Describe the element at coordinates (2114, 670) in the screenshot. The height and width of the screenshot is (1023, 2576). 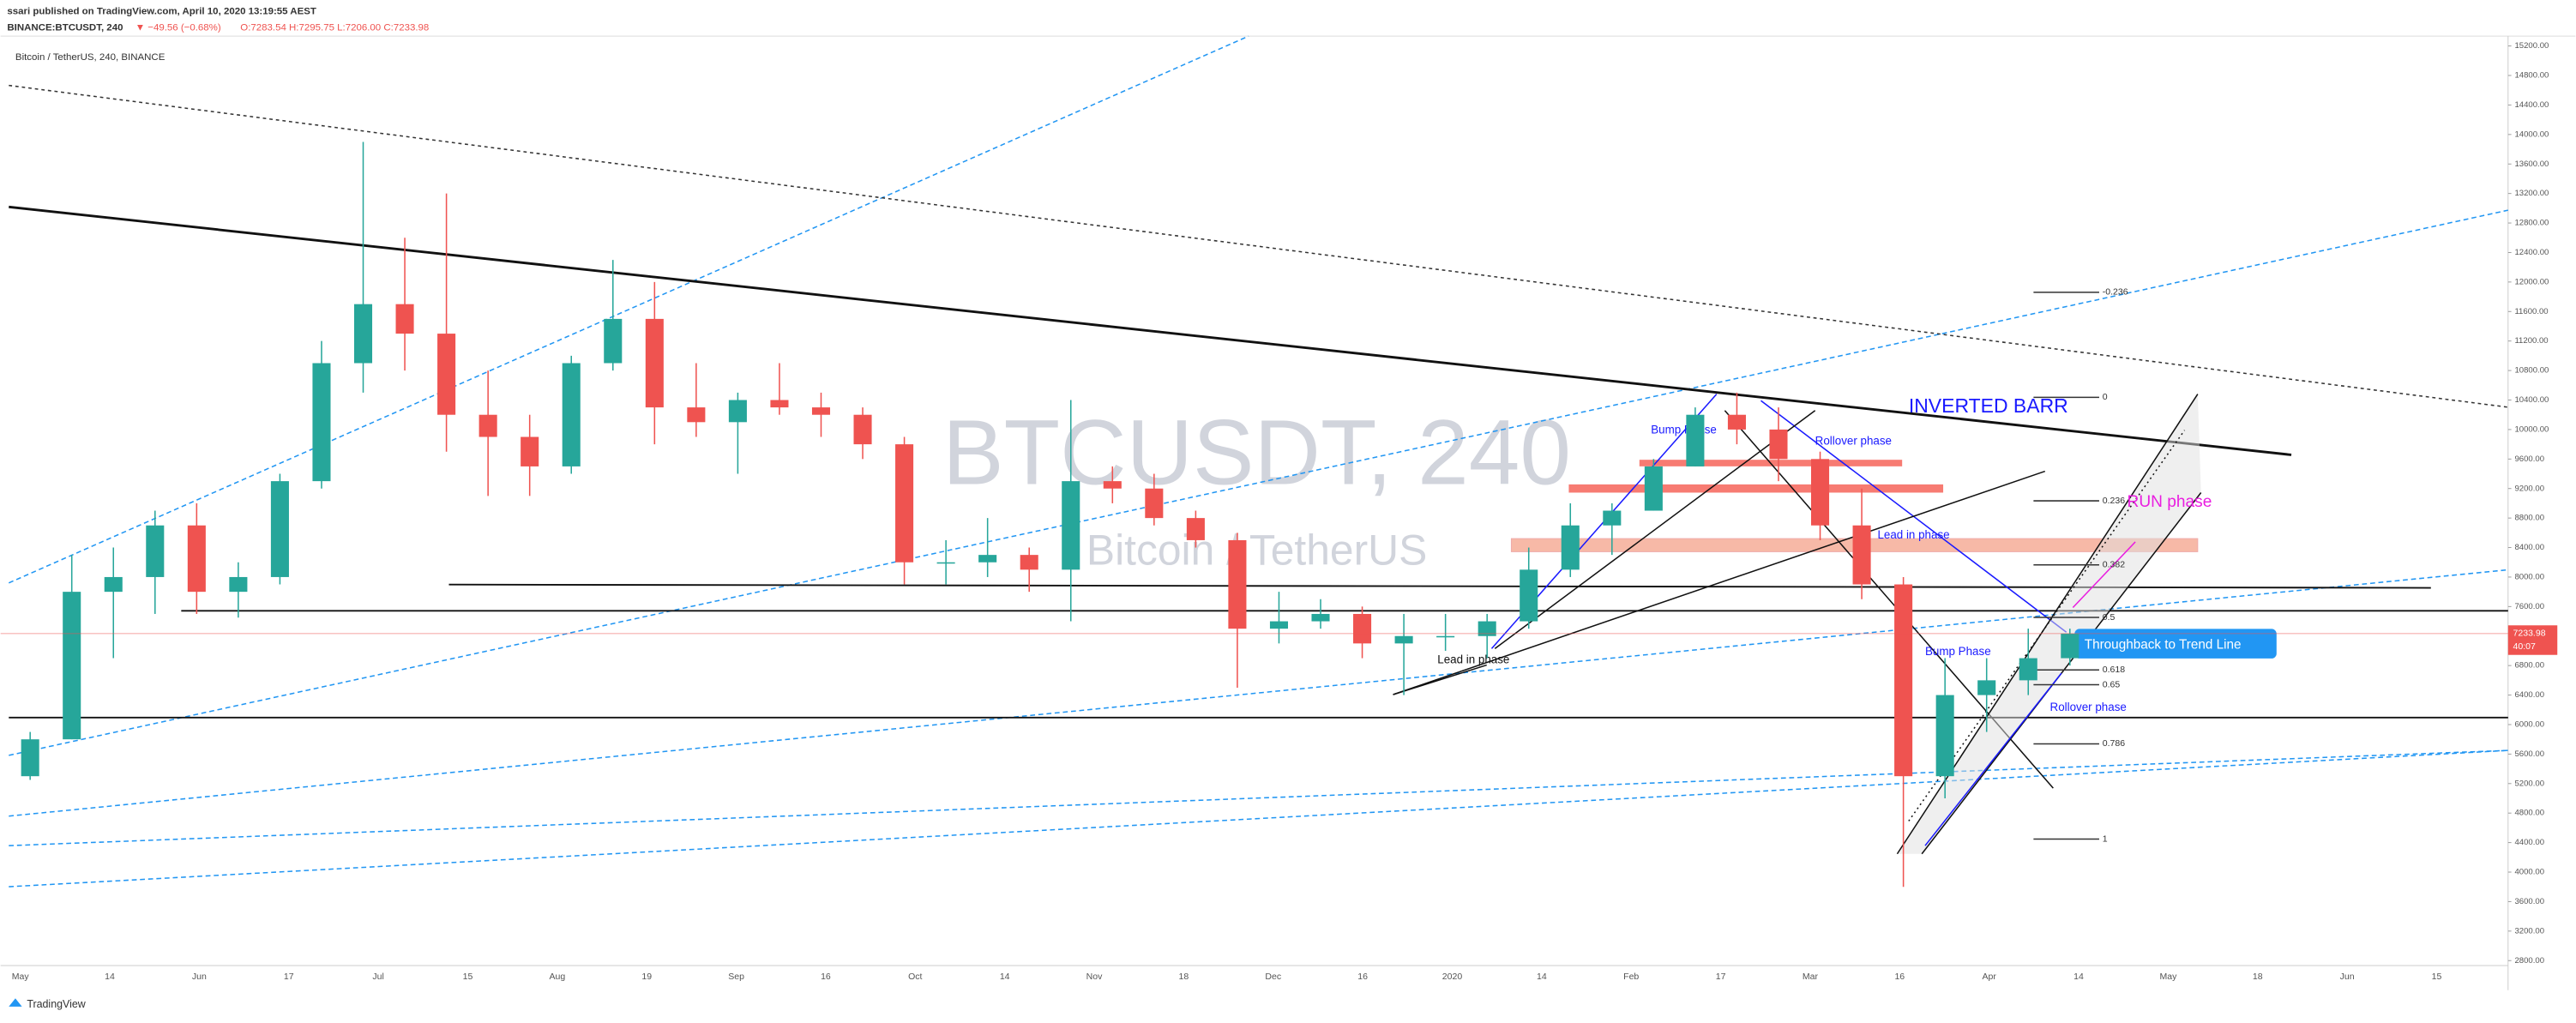
I see `fib-label: 0.618` at that location.